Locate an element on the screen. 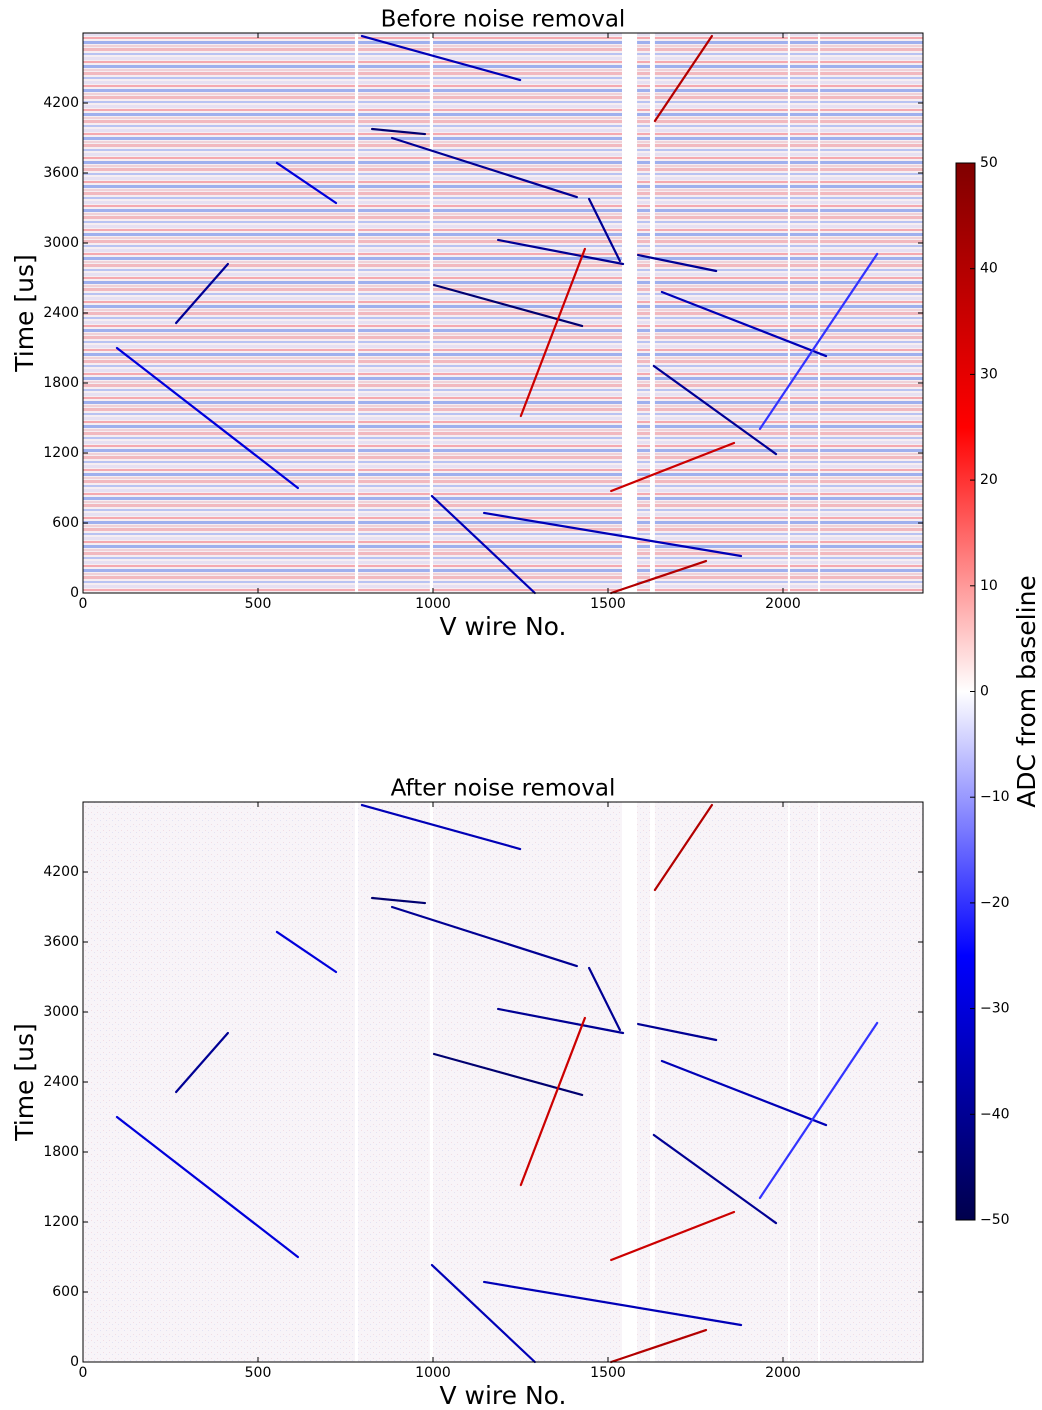 The image size is (1042, 1410). colorbar-tick-label: −20 is located at coordinates (995, 903).